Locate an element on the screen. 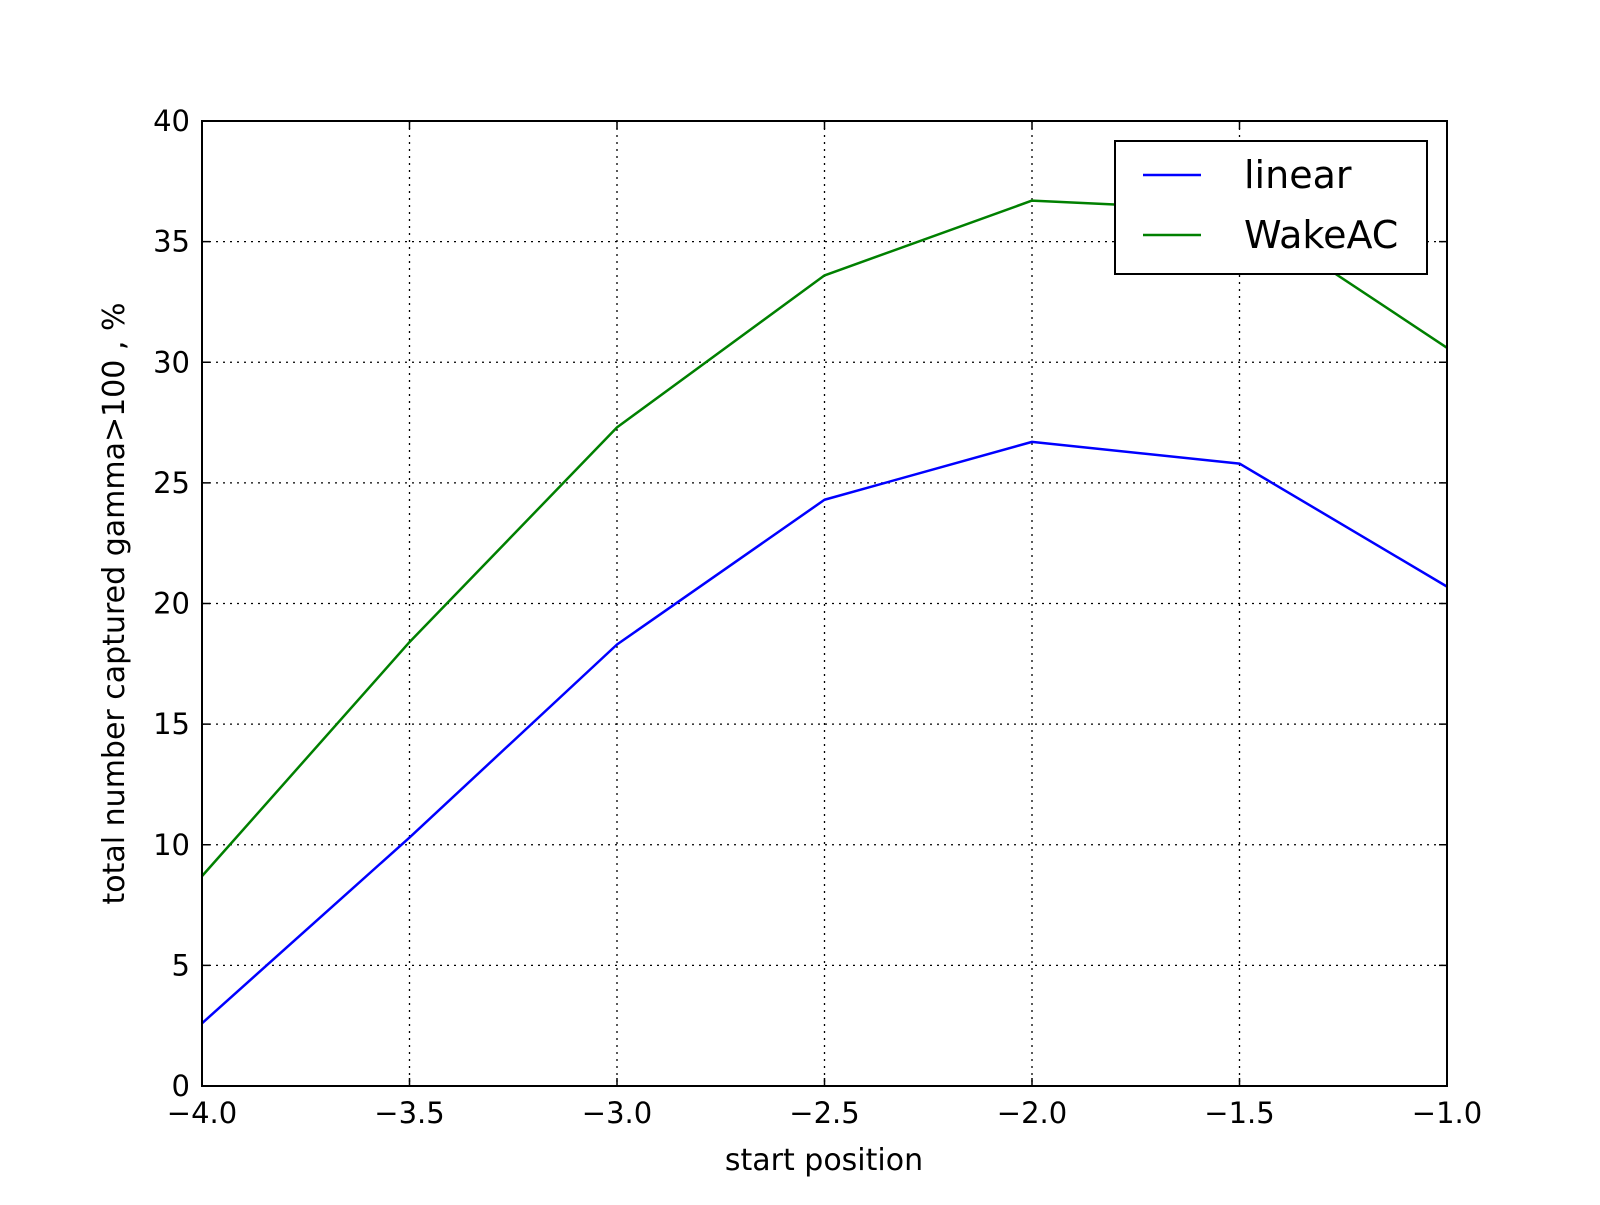 The height and width of the screenshot is (1205, 1600). x-axis-label: start position is located at coordinates (824, 1160).